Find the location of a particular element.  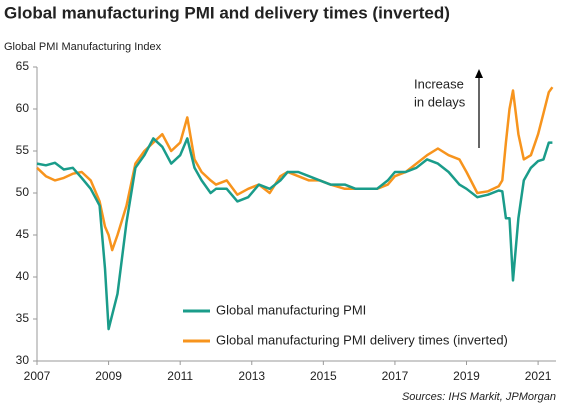

x-tick-label: 2019 is located at coordinates (466, 376).